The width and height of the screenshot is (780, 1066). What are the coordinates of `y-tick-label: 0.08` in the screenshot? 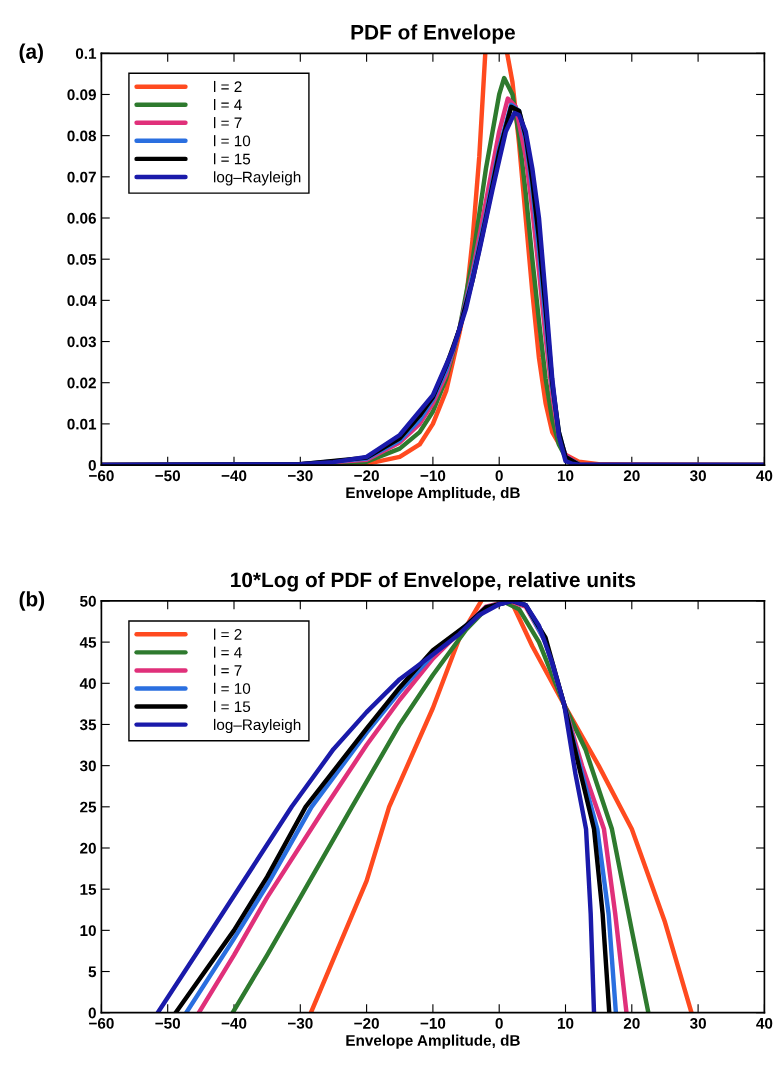 It's located at (82, 136).